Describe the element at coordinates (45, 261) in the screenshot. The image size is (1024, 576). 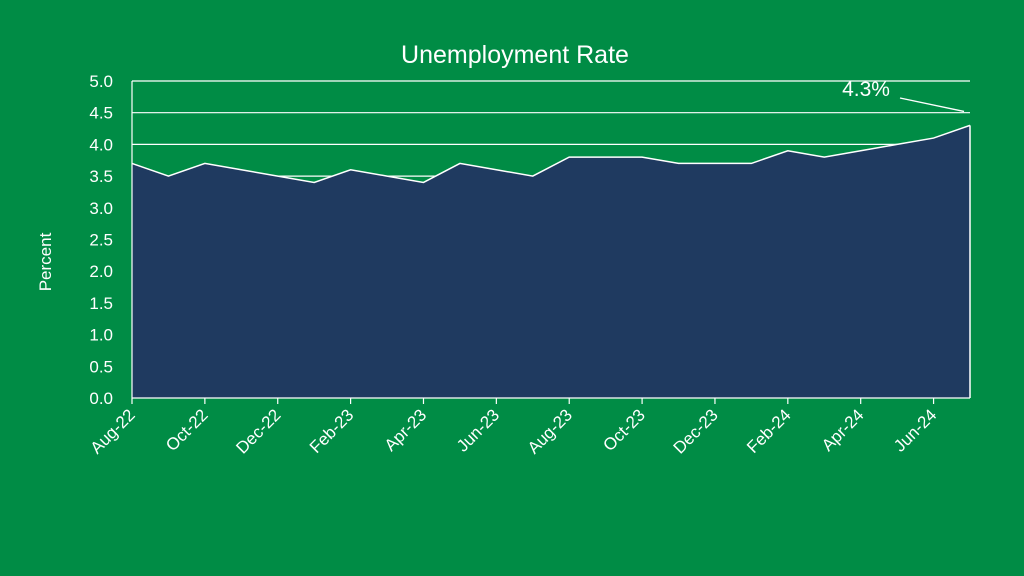
I see `y-axis-label: Percent` at that location.